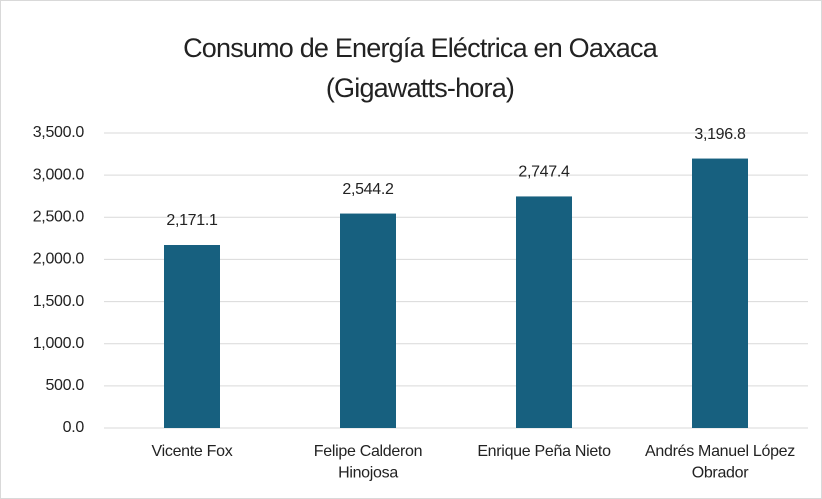 Image resolution: width=822 pixels, height=499 pixels. What do you see at coordinates (720, 462) in the screenshot?
I see `x-tick-label: Andrés Manuel López Obrador` at bounding box center [720, 462].